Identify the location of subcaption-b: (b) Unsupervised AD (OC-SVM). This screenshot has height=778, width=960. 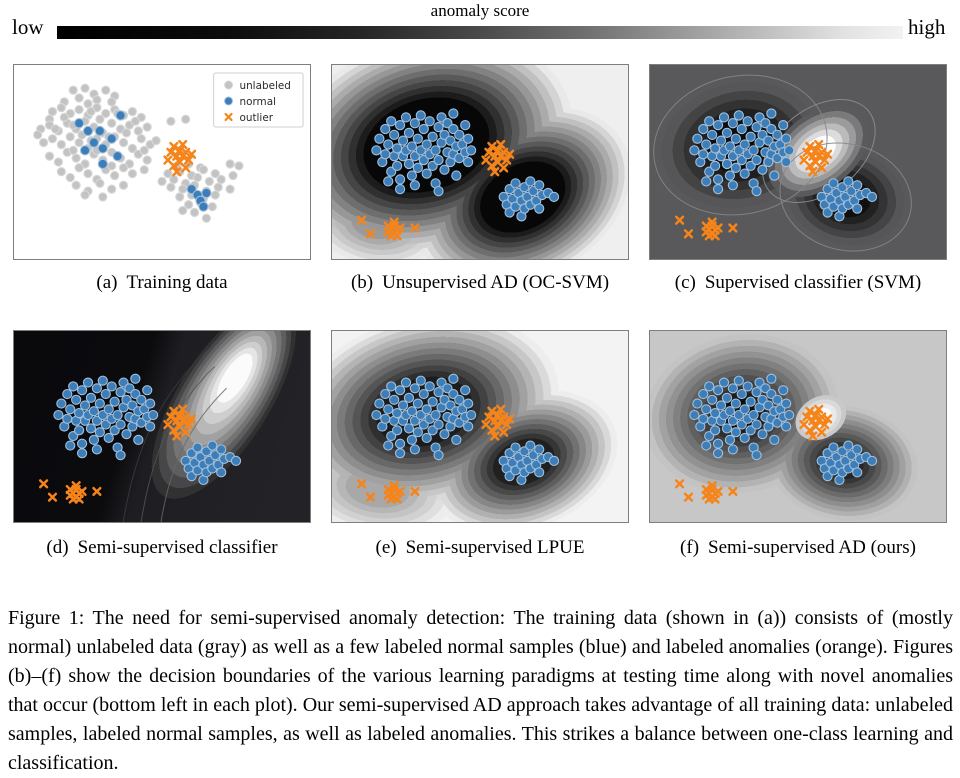
(480, 283).